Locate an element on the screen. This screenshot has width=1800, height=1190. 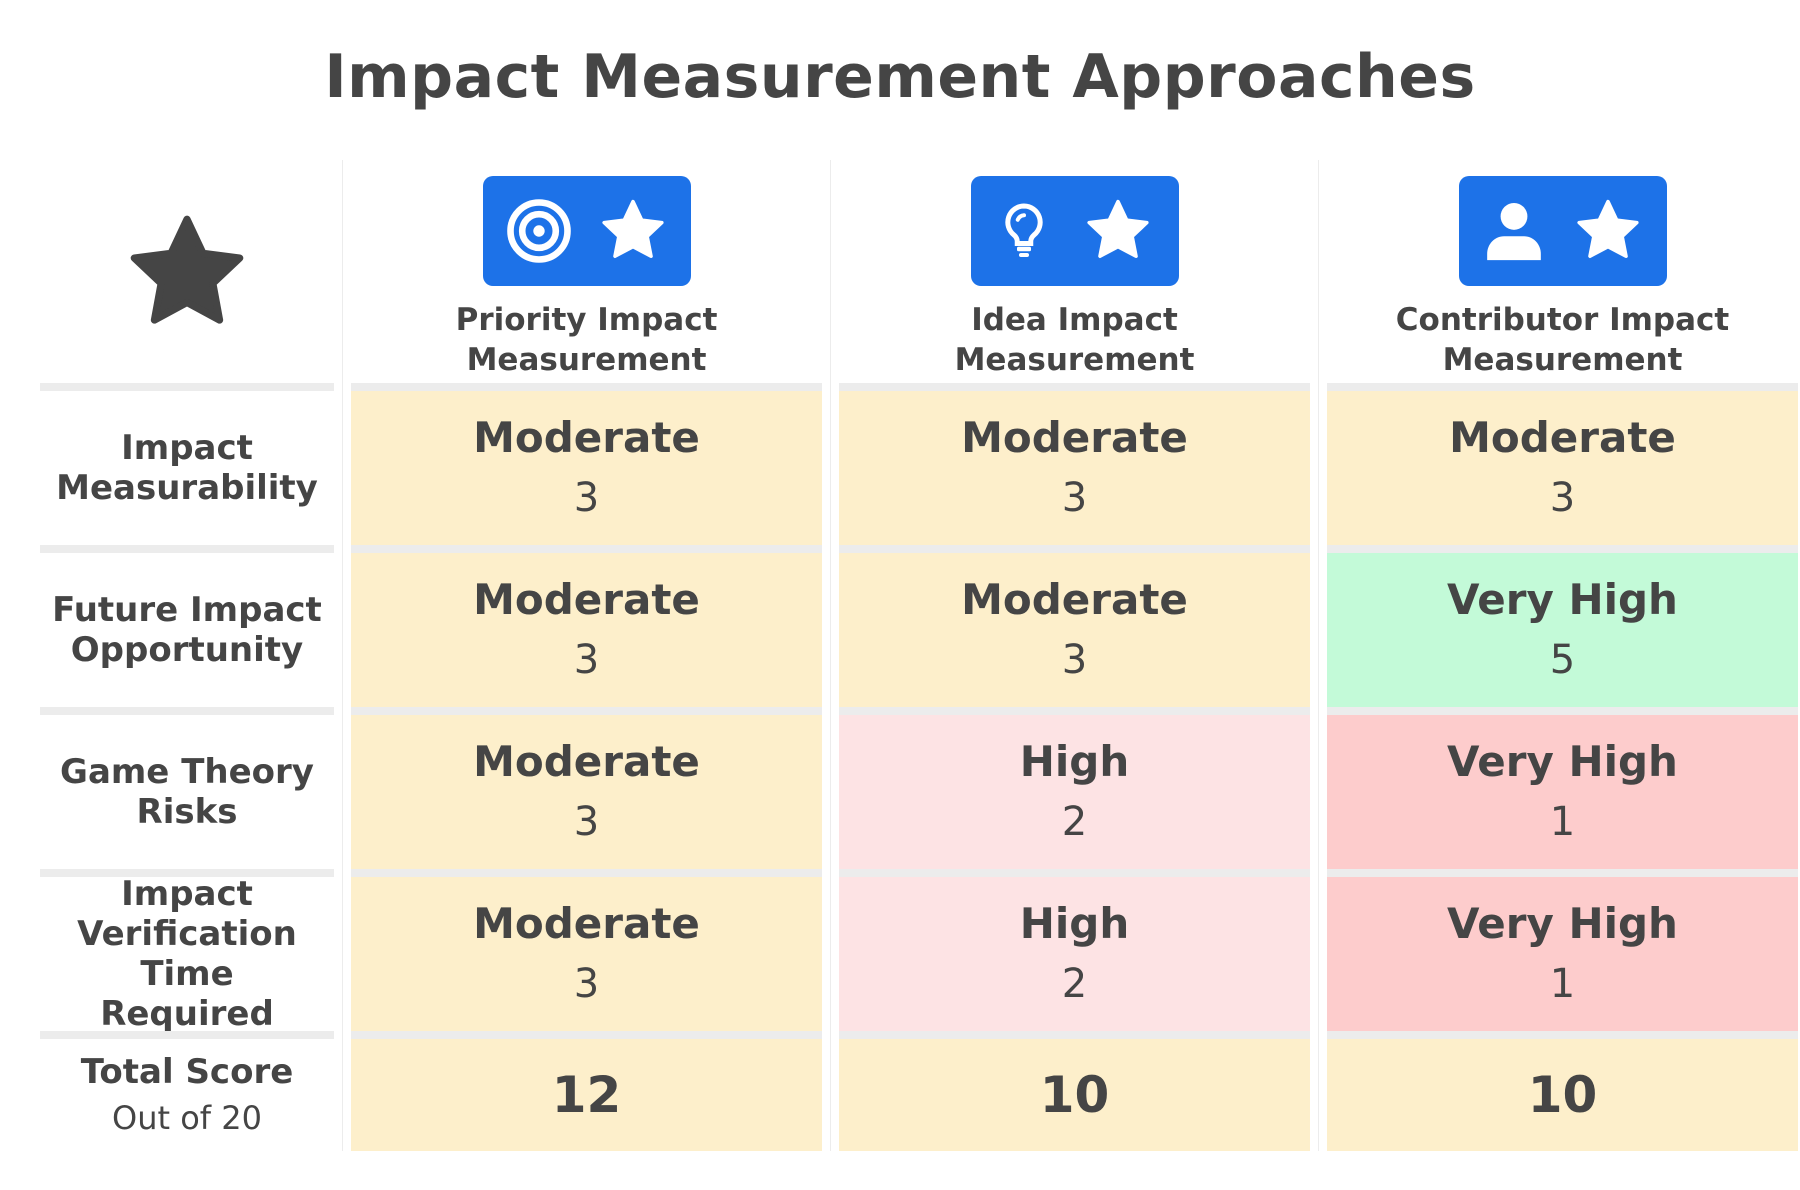
row-label-line1: Game Theory is located at coordinates (187, 772).